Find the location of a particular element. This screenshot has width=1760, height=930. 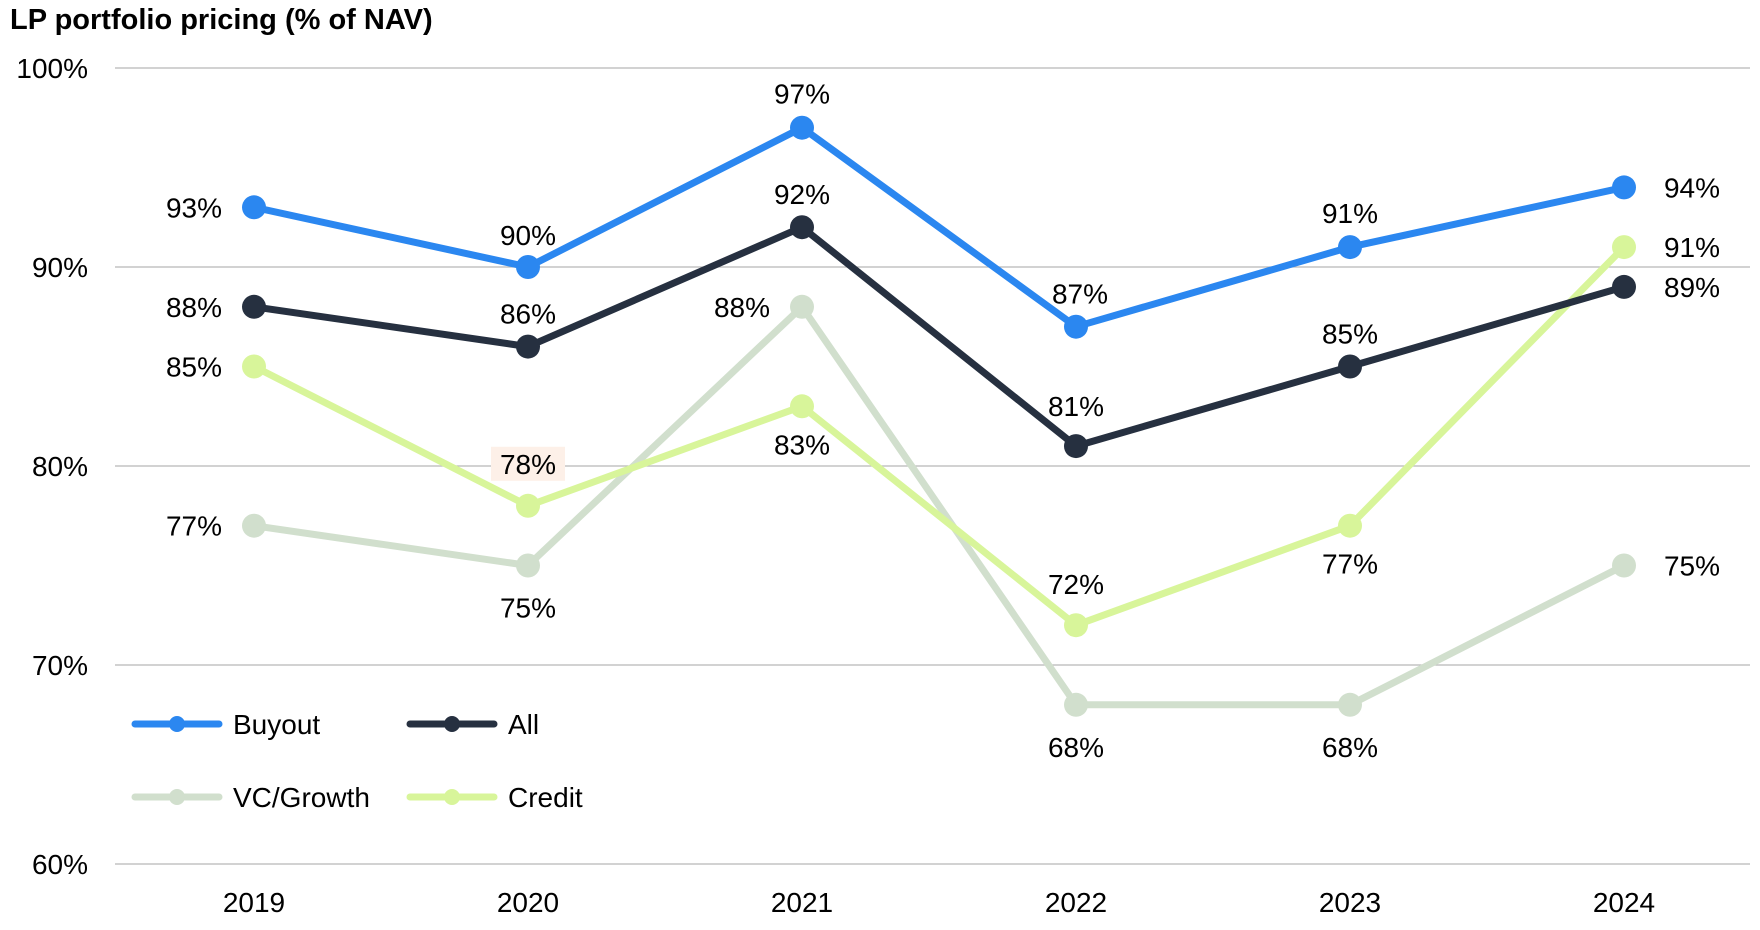

y-tick-label: 90% is located at coordinates (60, 267).